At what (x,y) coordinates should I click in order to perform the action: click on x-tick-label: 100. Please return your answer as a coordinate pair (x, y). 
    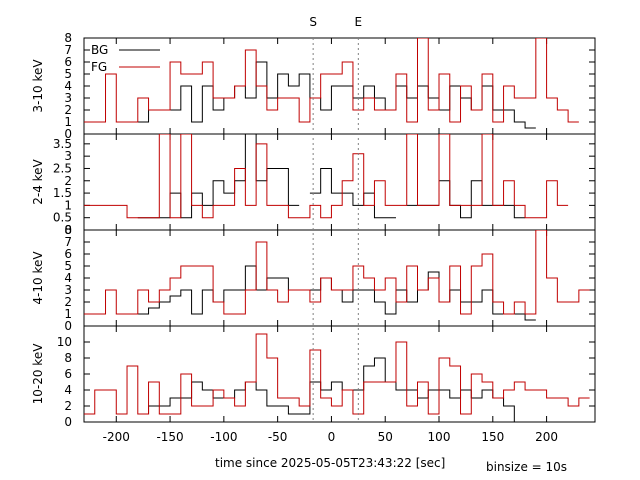
    Looking at the image, I should click on (439, 437).